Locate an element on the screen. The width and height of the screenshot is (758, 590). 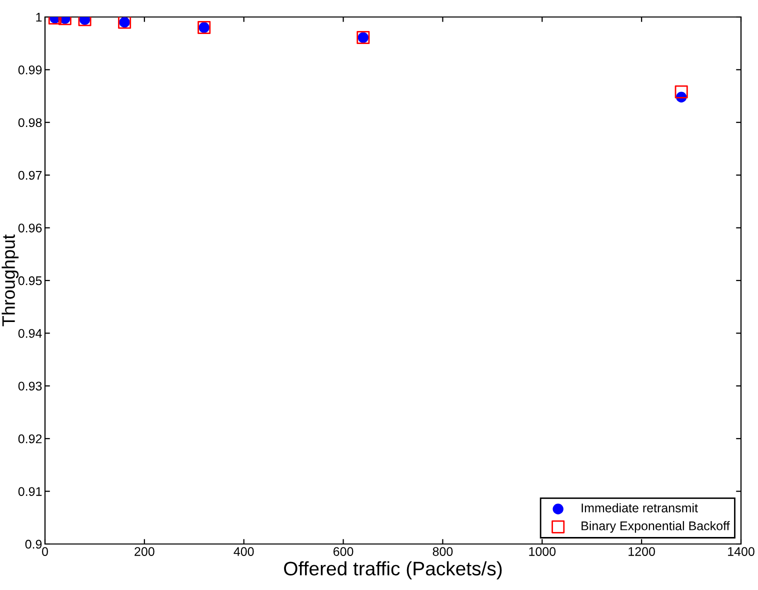
x-tick-label: 400 is located at coordinates (244, 551).